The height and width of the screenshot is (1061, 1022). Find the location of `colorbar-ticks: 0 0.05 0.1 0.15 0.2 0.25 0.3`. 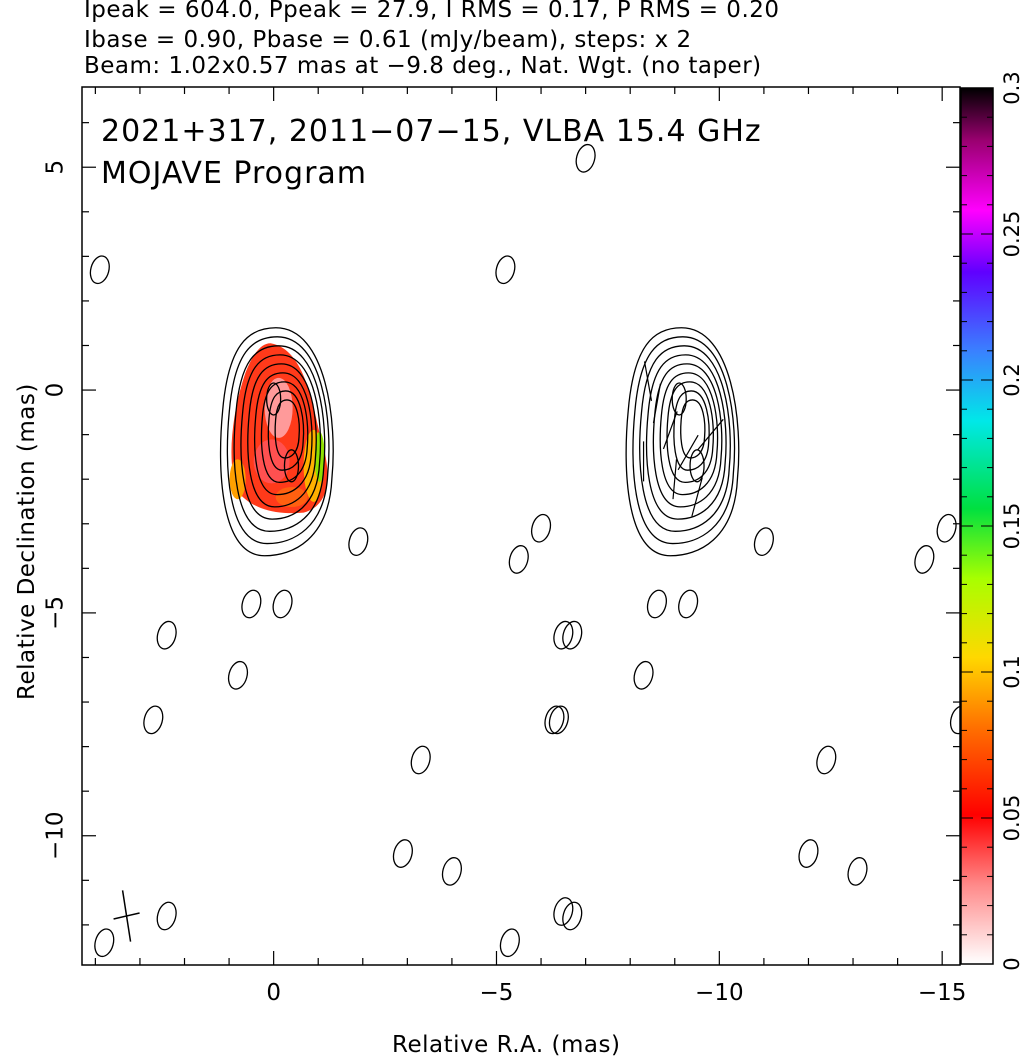

colorbar-ticks: 0 0.05 0.1 0.15 0.2 0.25 0.3 is located at coordinates (991, 521).